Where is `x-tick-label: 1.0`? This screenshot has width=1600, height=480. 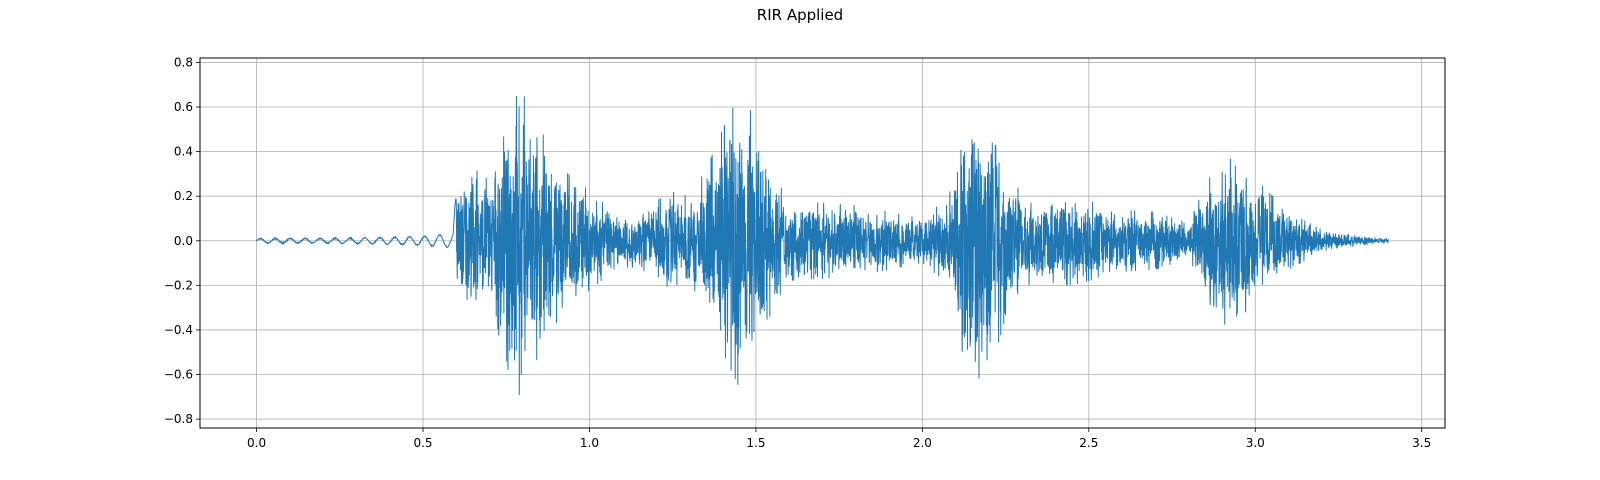 x-tick-label: 1.0 is located at coordinates (589, 443).